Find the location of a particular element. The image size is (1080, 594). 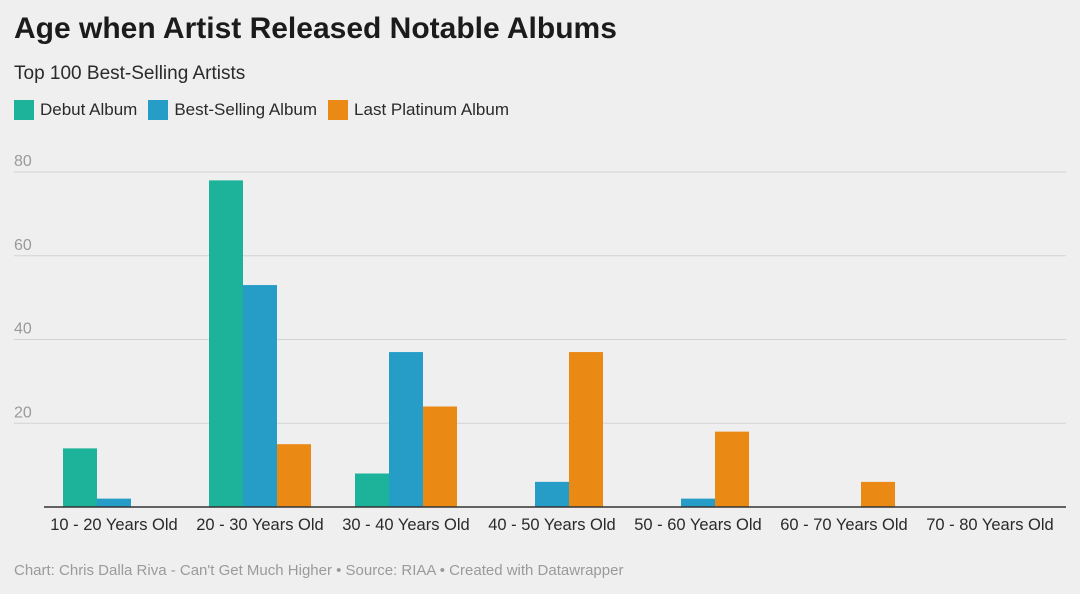

chart-title: Age when Artist Released Notable Albums is located at coordinates (315, 28).